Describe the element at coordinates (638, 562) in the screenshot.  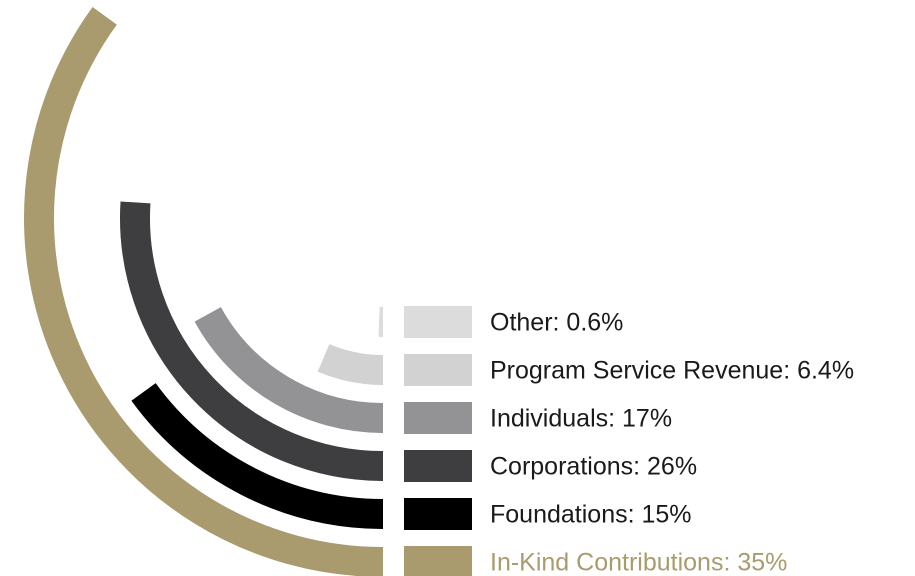
I see `legend-label: In-Kind Contributions: 35%` at that location.